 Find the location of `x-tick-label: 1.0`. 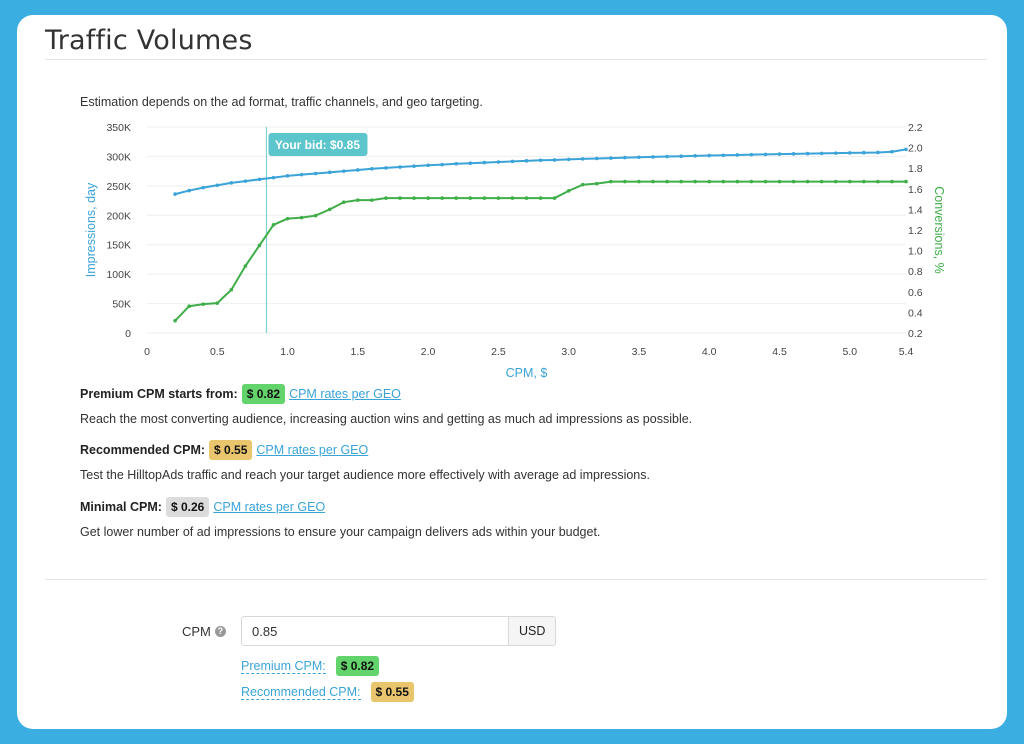

x-tick-label: 1.0 is located at coordinates (287, 352).